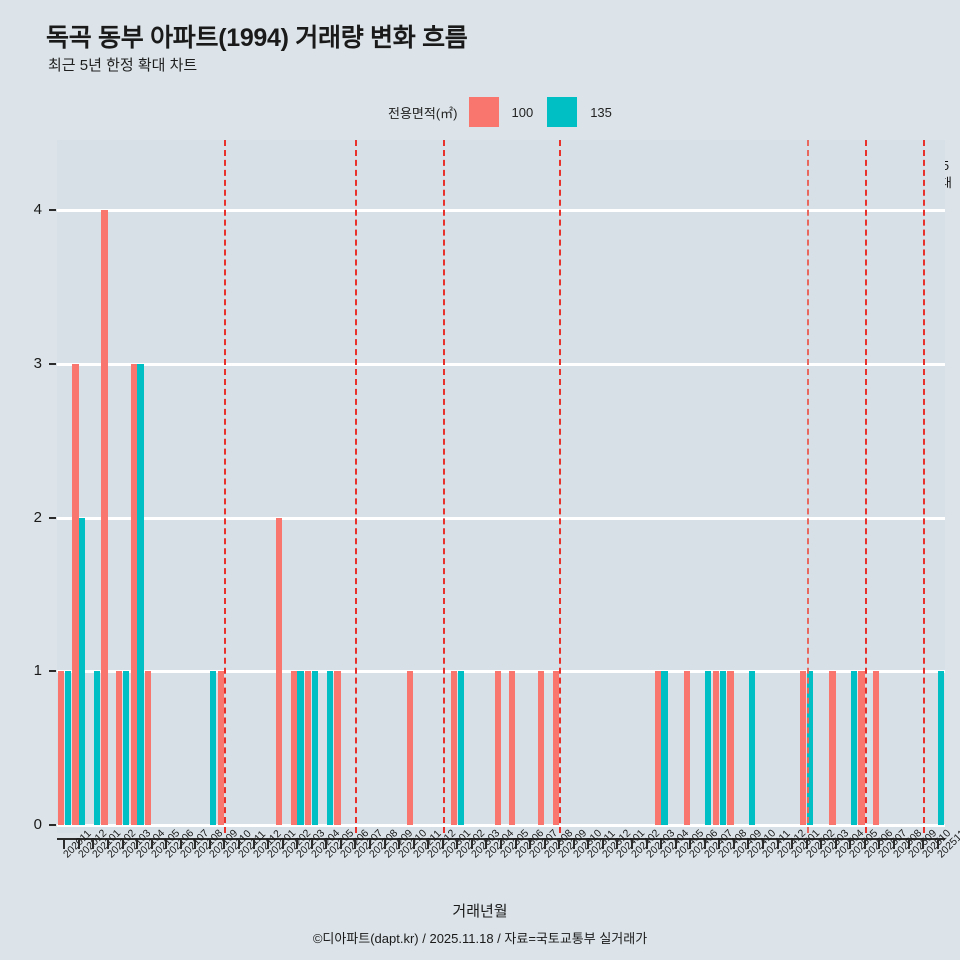 The width and height of the screenshot is (960, 960). What do you see at coordinates (1, 439) in the screenshot?
I see `y-axis-title: 거래량(건)` at bounding box center [1, 439].